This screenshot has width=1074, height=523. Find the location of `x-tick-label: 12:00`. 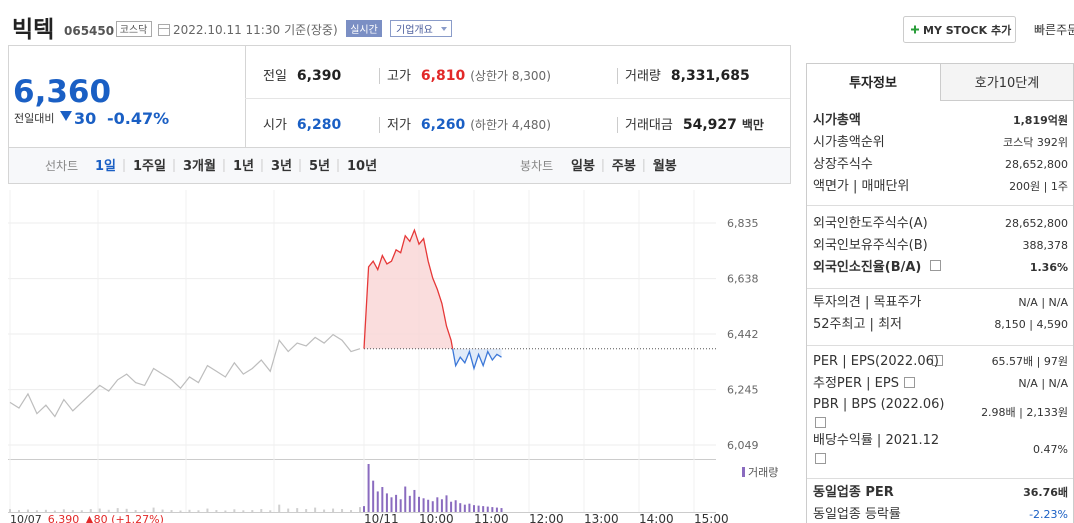

x-tick-label: 12:00 is located at coordinates (546, 517).